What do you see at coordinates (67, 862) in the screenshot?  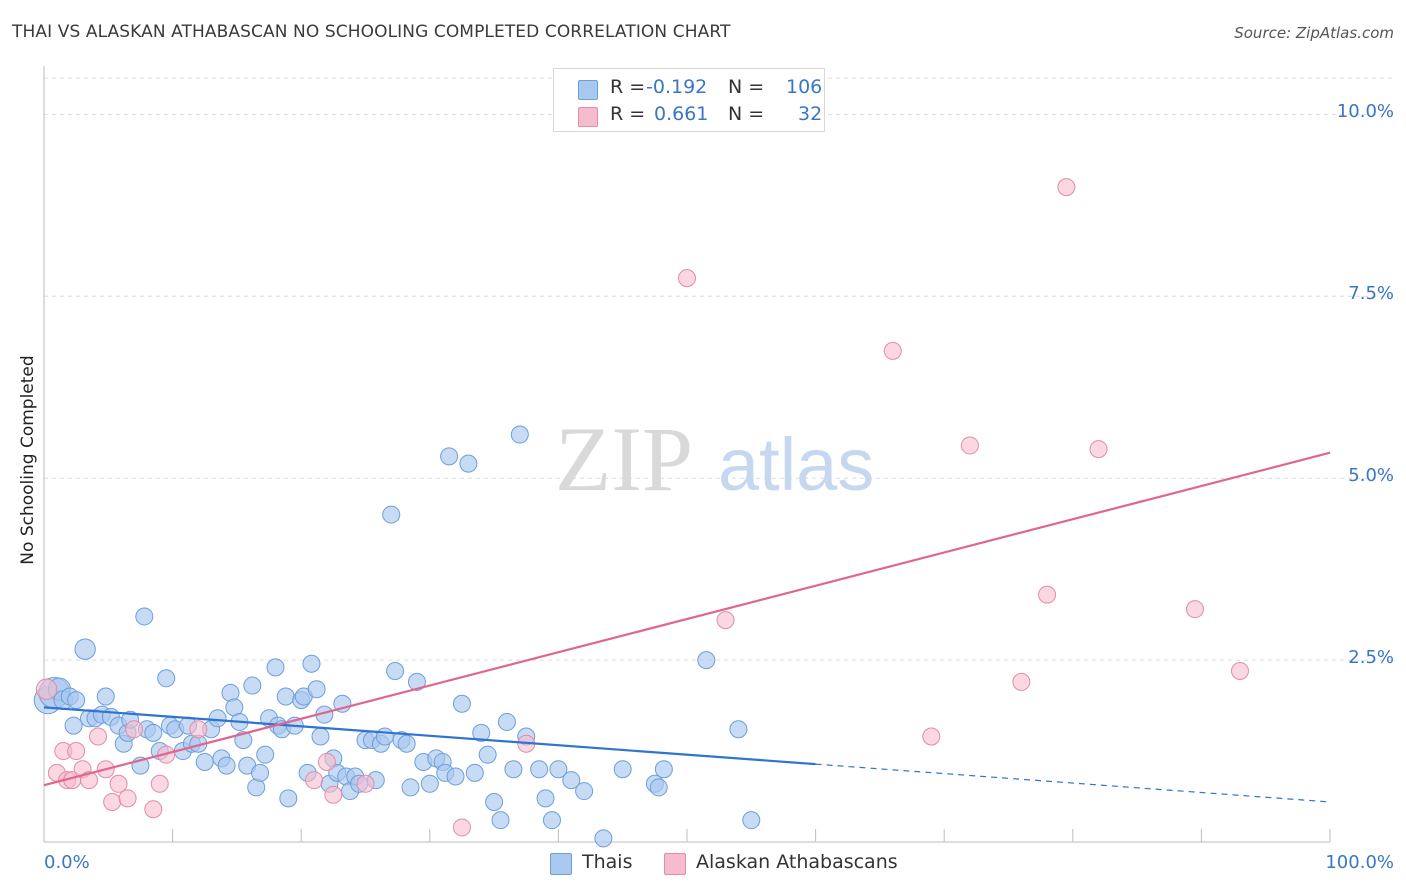 I see `x-tick-label-min: 0.0%` at bounding box center [67, 862].